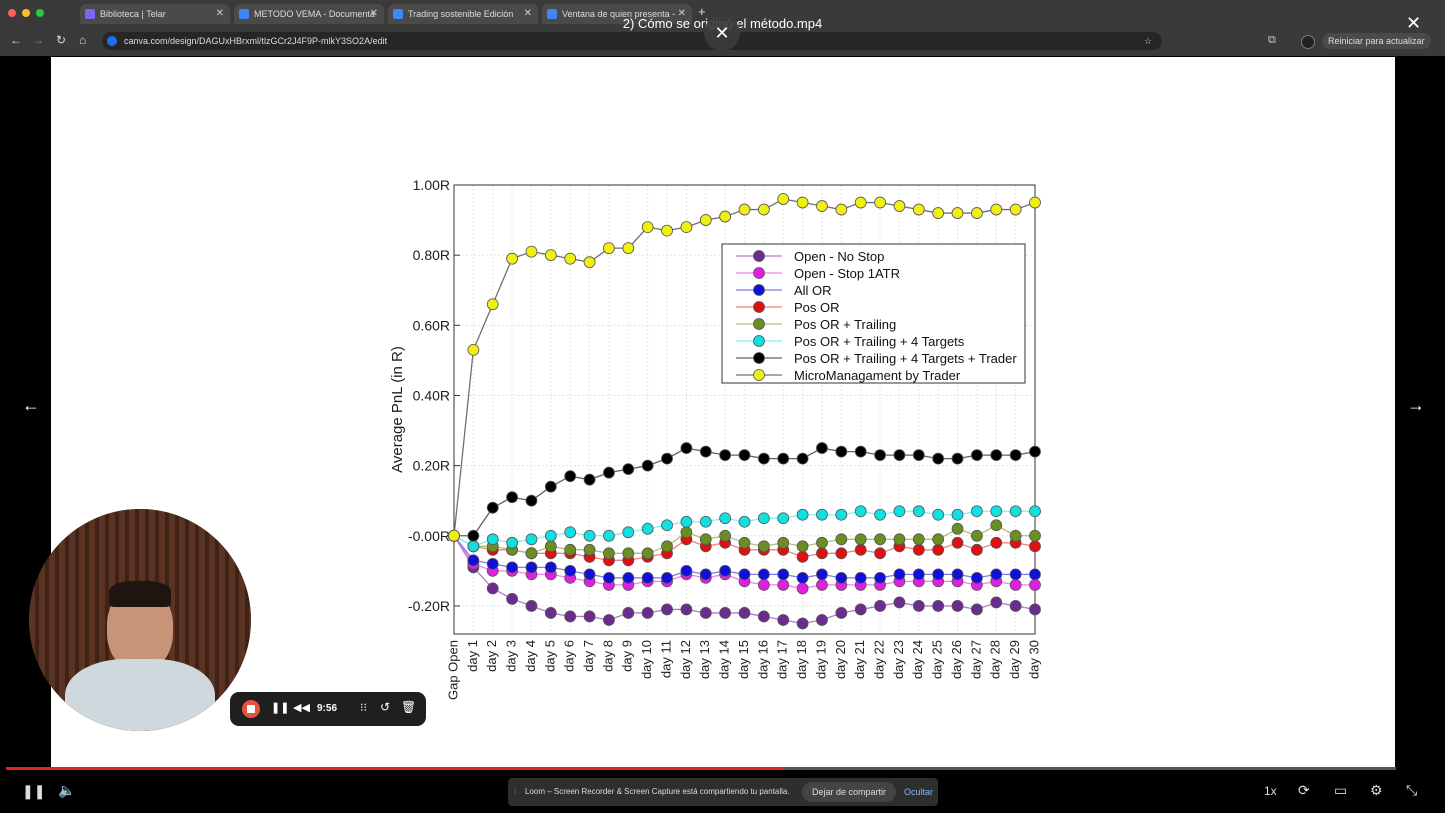  What do you see at coordinates (67, 790) in the screenshot?
I see `volume-icon: 🔈` at bounding box center [67, 790].